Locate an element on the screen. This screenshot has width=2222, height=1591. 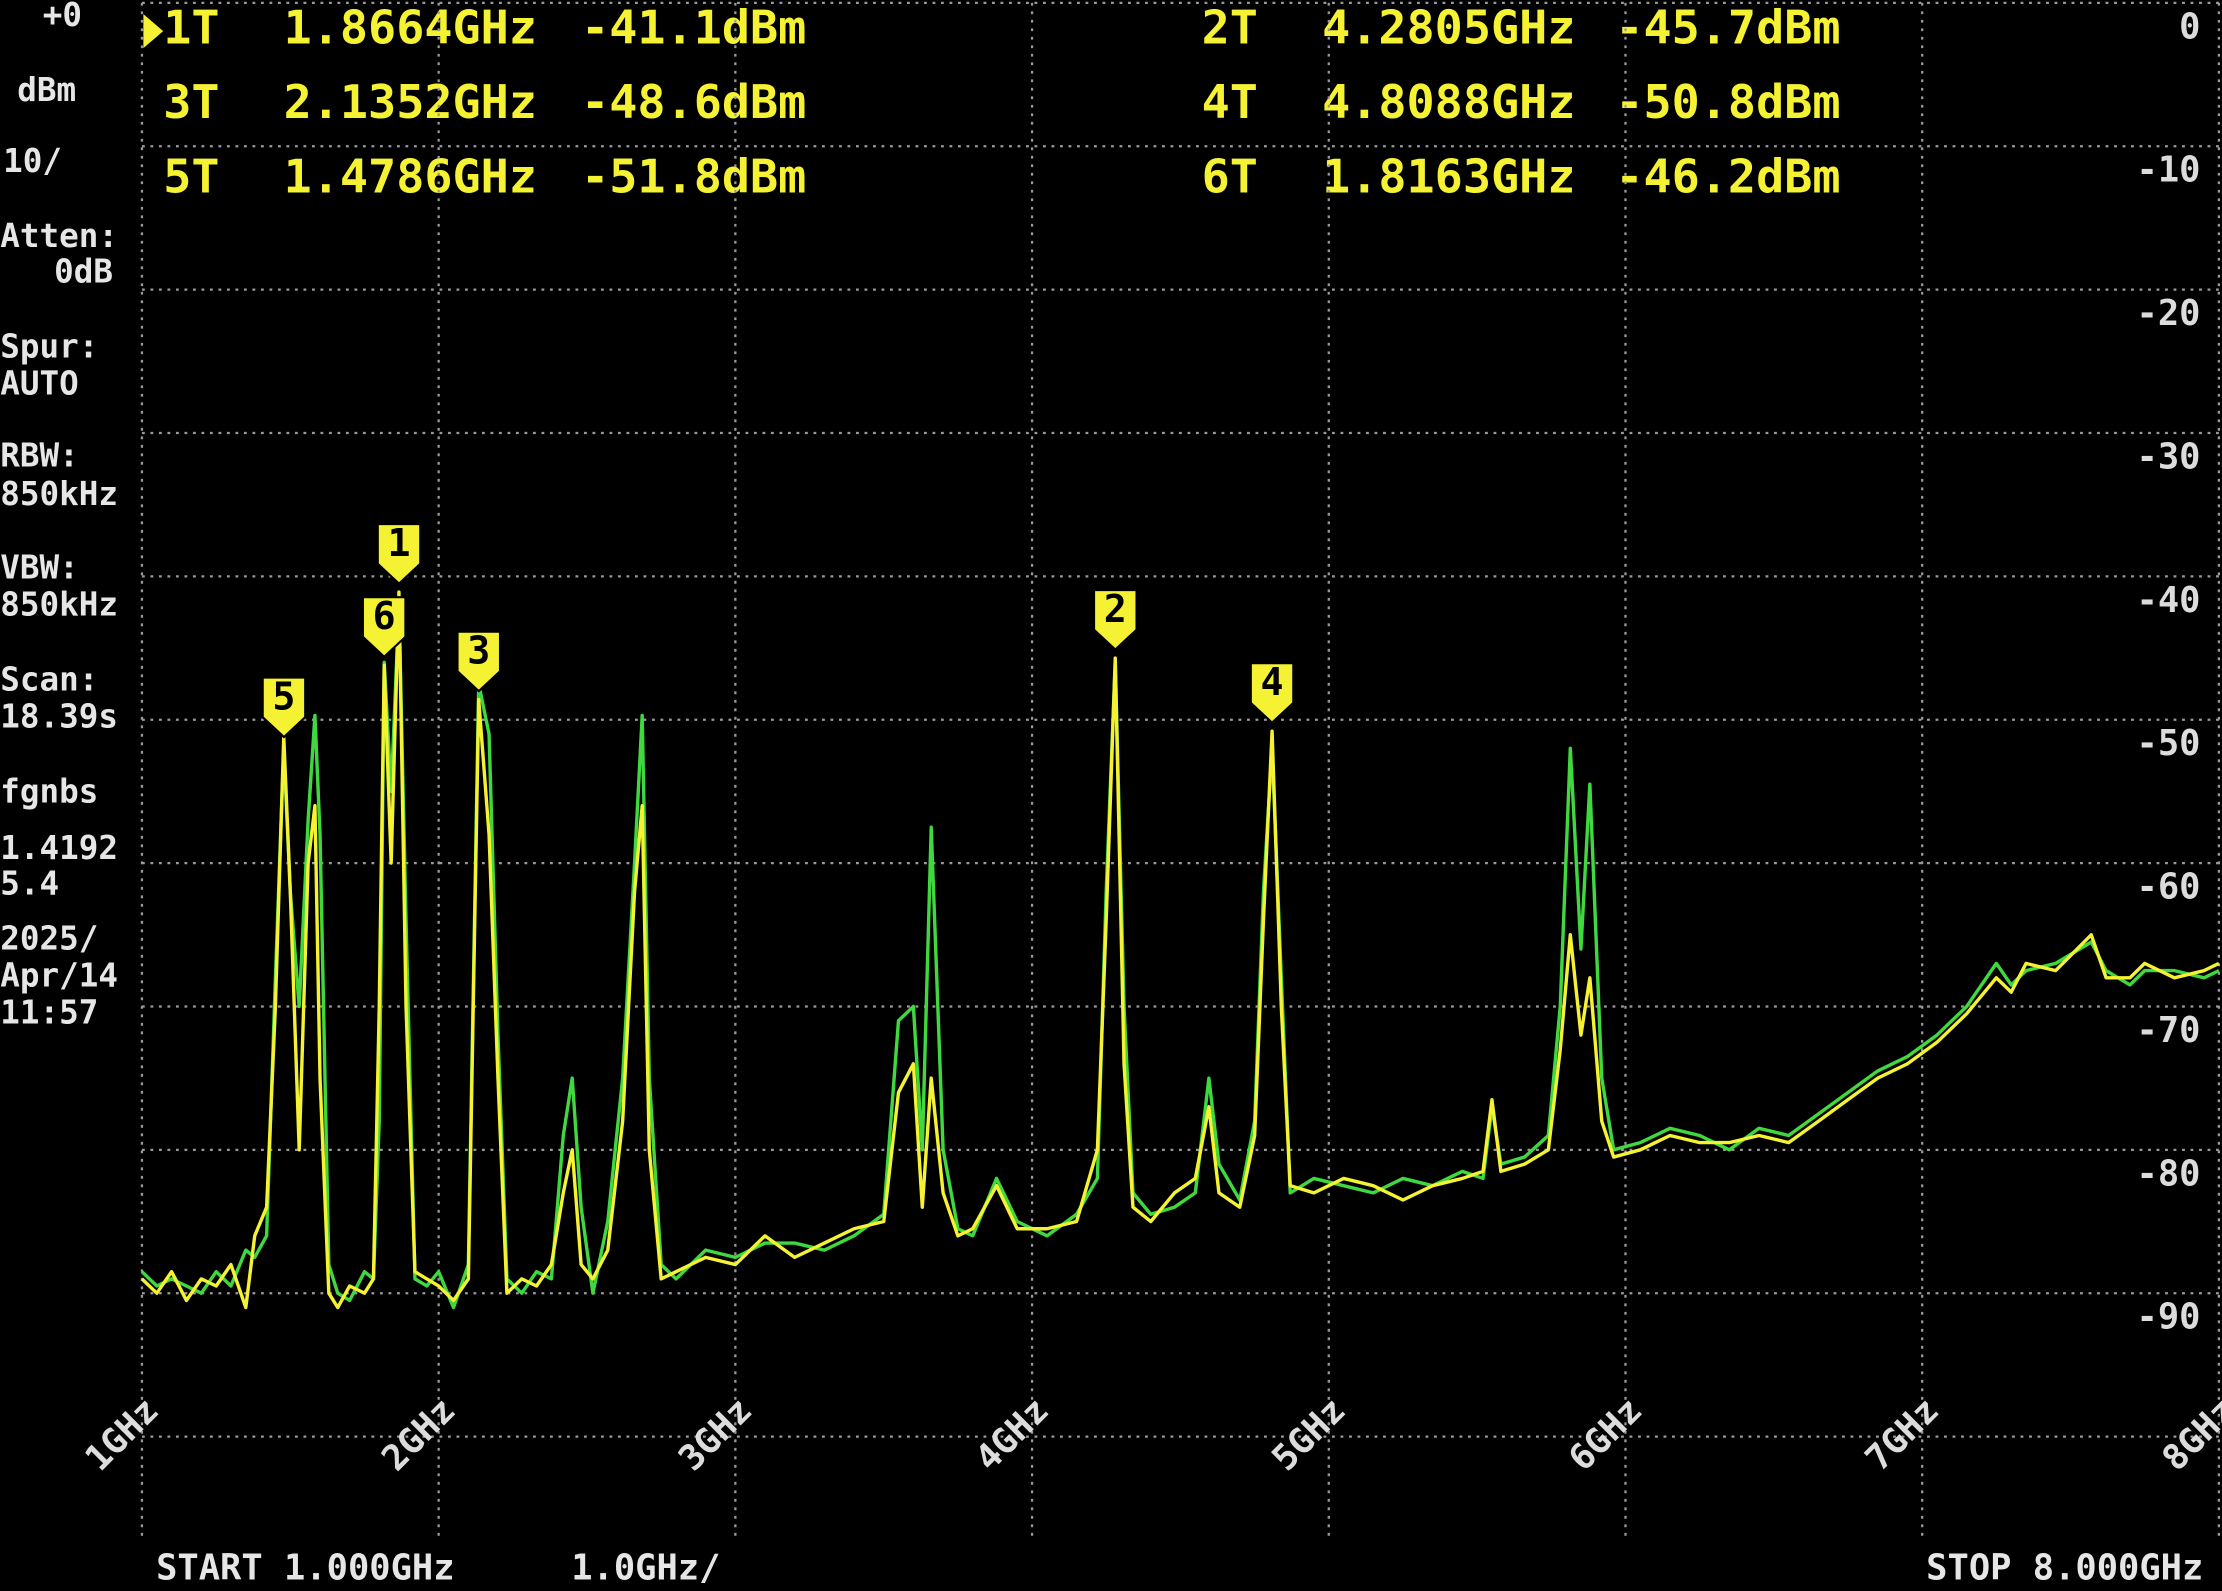
side-info: Apr/14 is located at coordinates (59, 976).